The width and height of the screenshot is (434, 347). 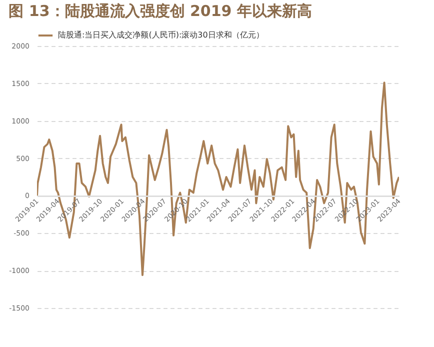 I want to click on legend-label: 陆股通:当日买入成交净额(人民币):滚动30日求和（亿元）, so click(x=161, y=35).